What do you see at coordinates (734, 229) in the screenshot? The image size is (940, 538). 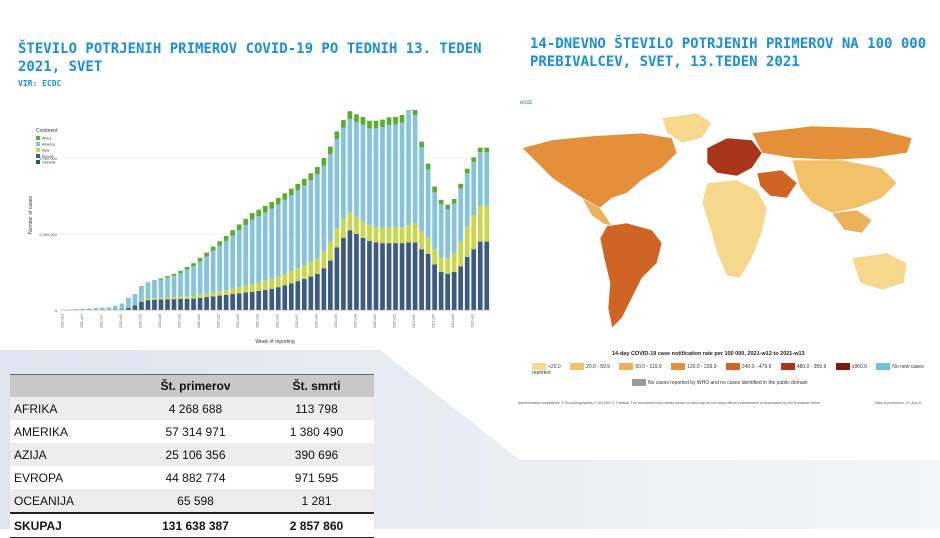 I see `map-africa` at bounding box center [734, 229].